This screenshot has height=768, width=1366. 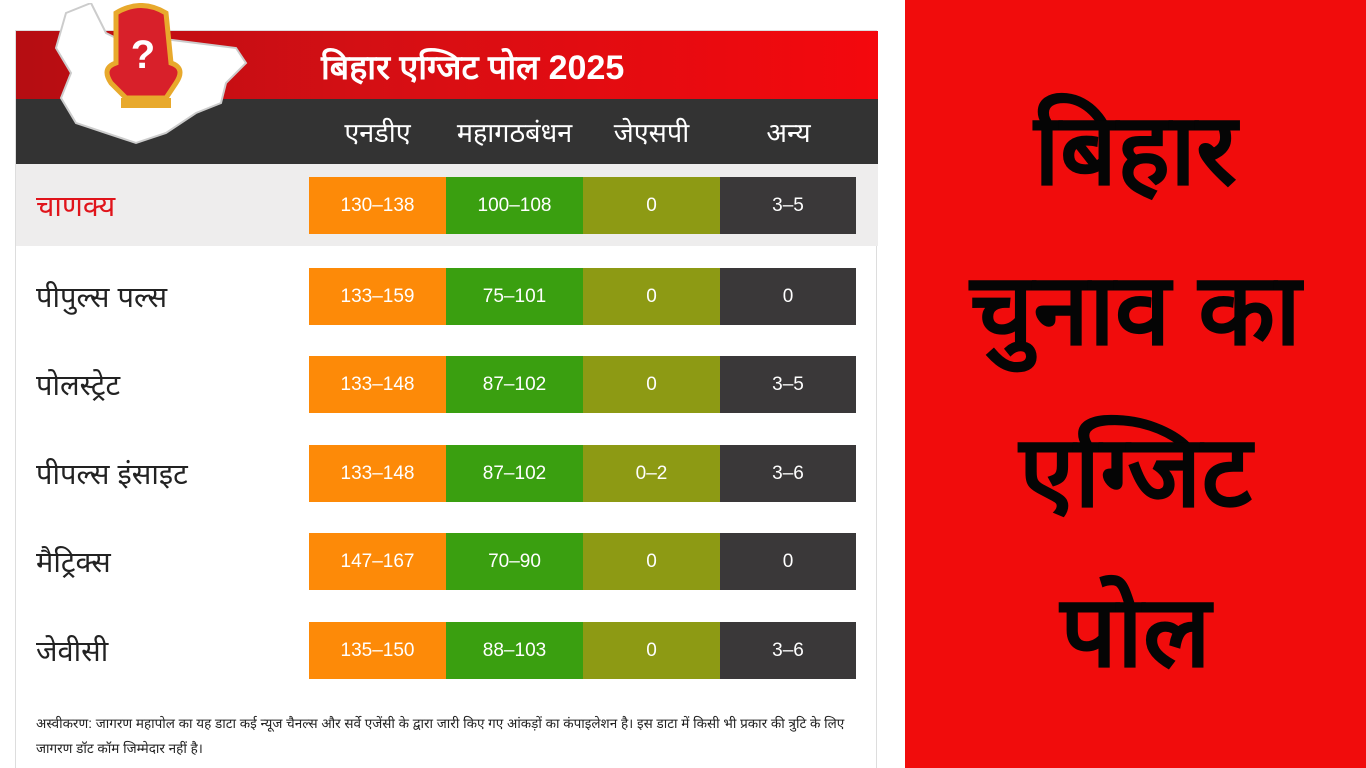 I want to click on agency-name: पीपल्स इंसाइट, so click(x=112, y=475).